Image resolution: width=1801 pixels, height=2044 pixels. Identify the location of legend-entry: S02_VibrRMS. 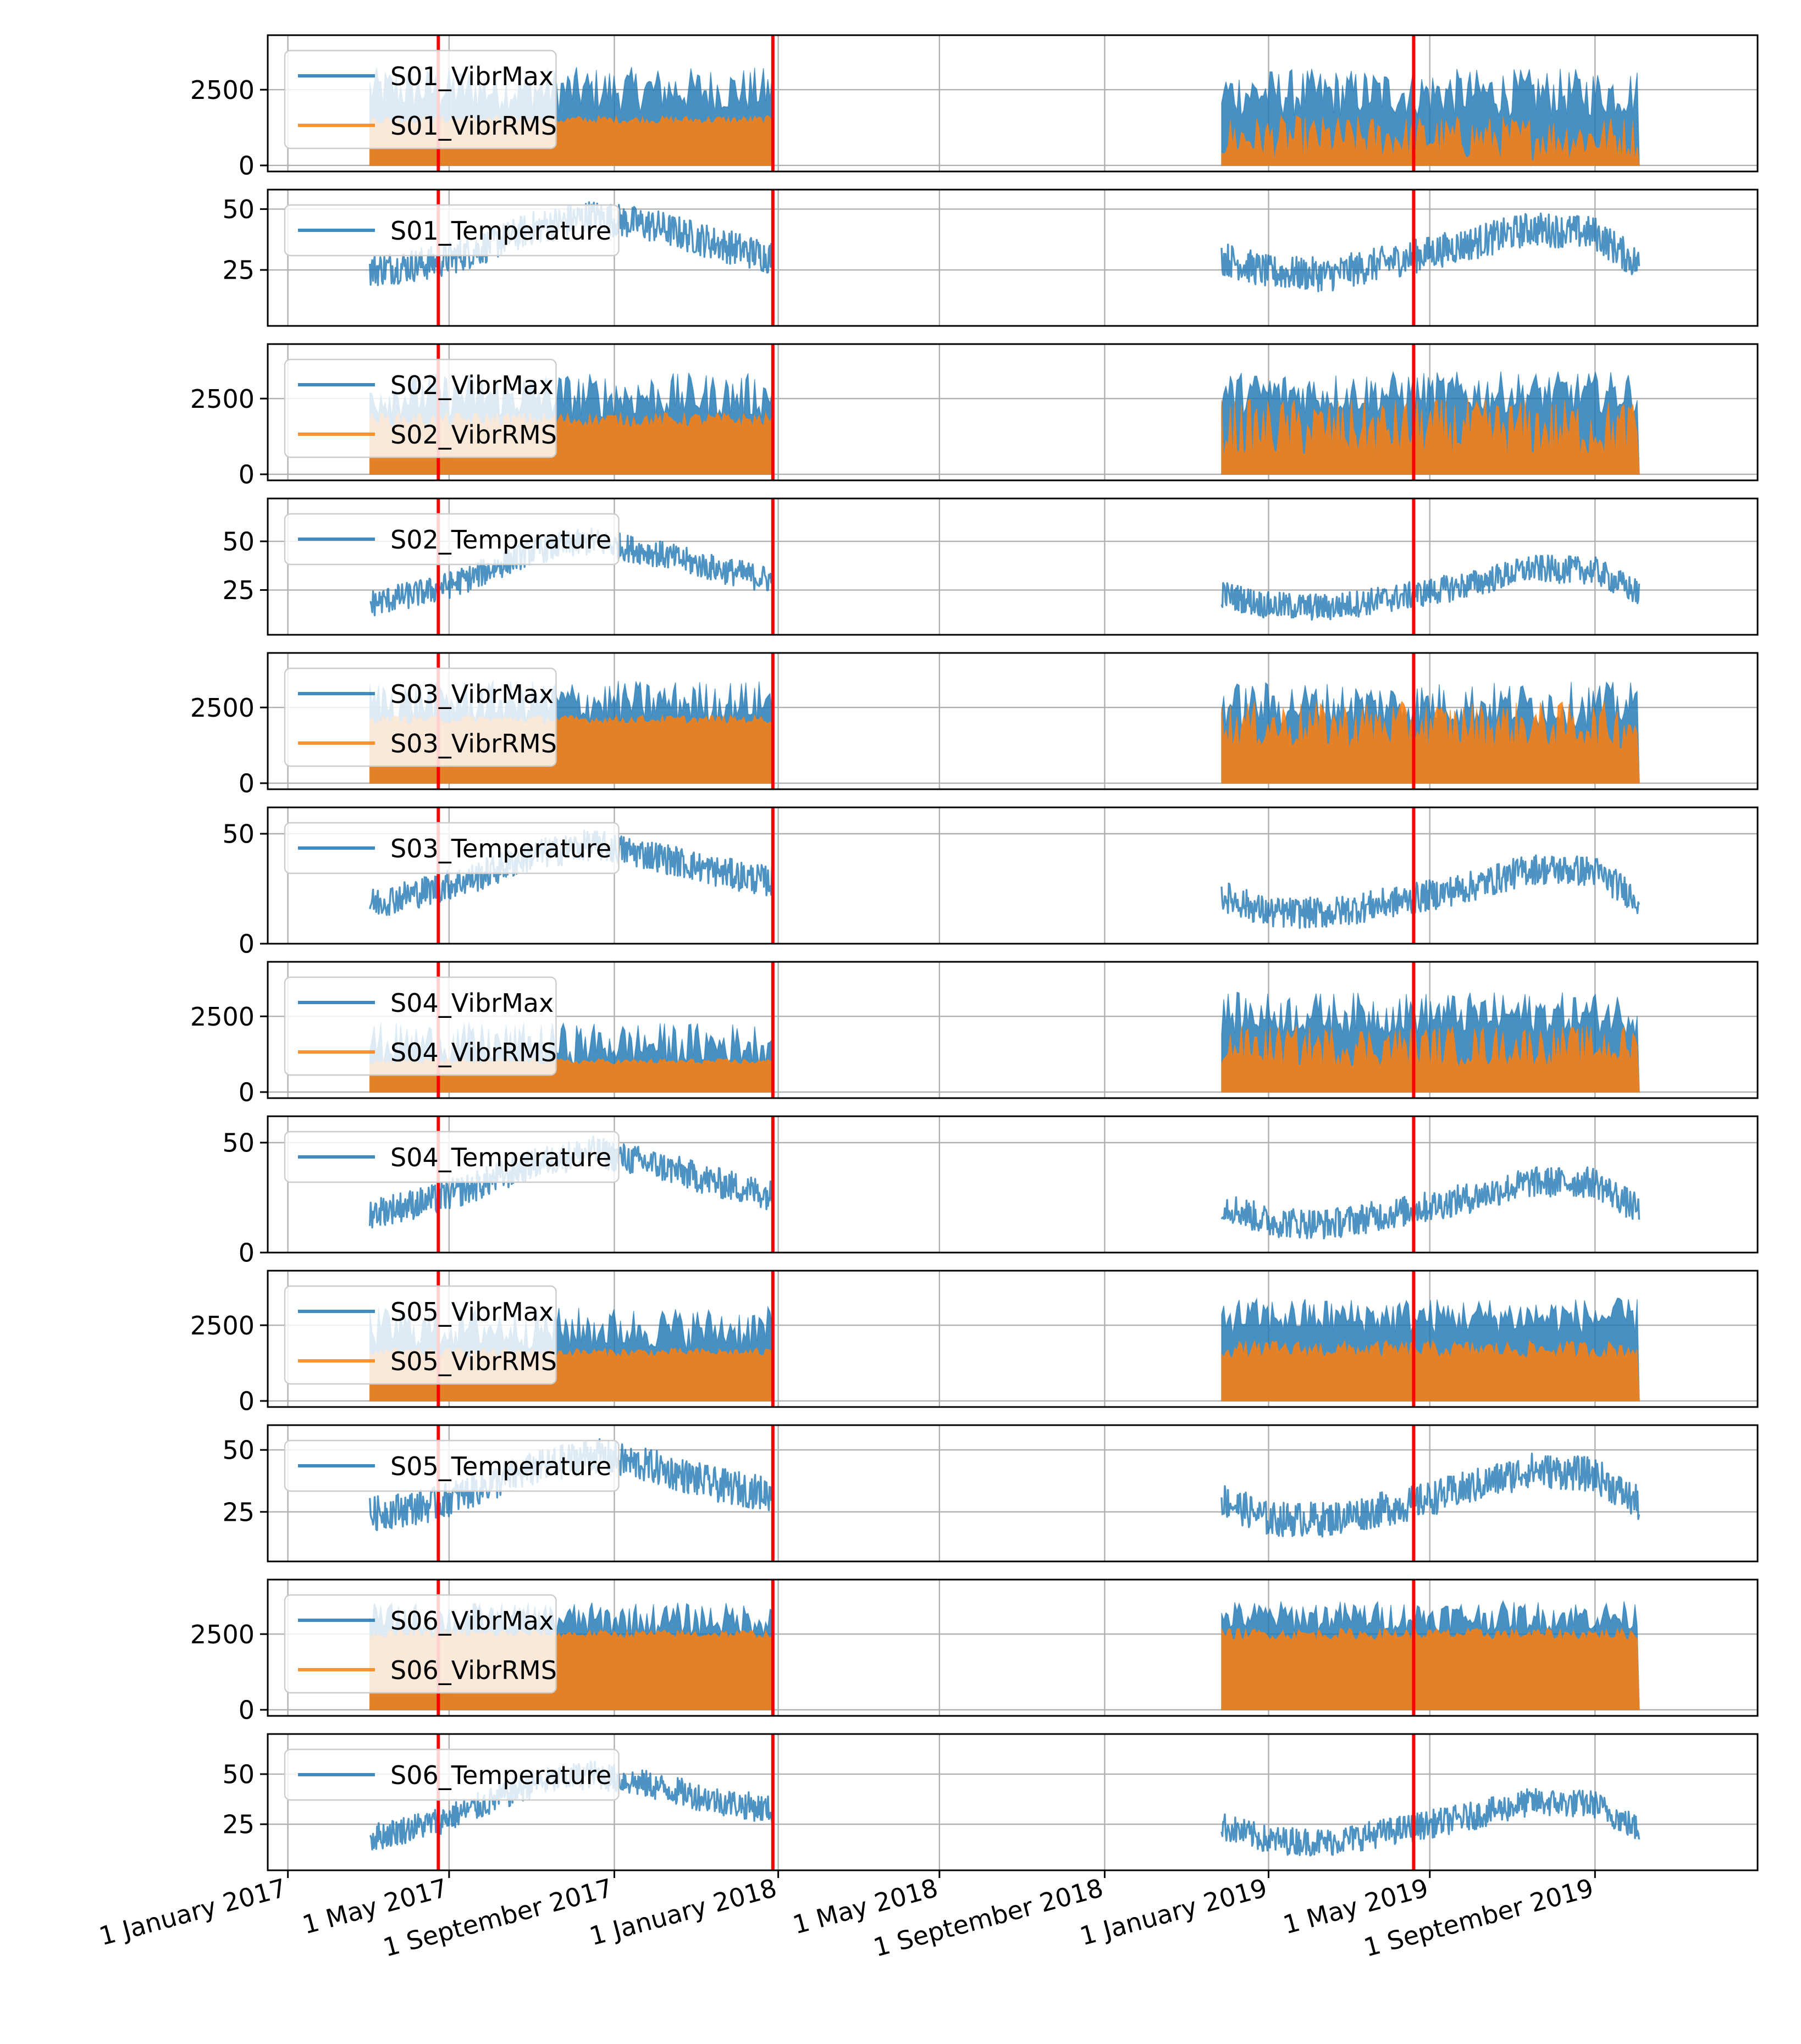
(473, 435).